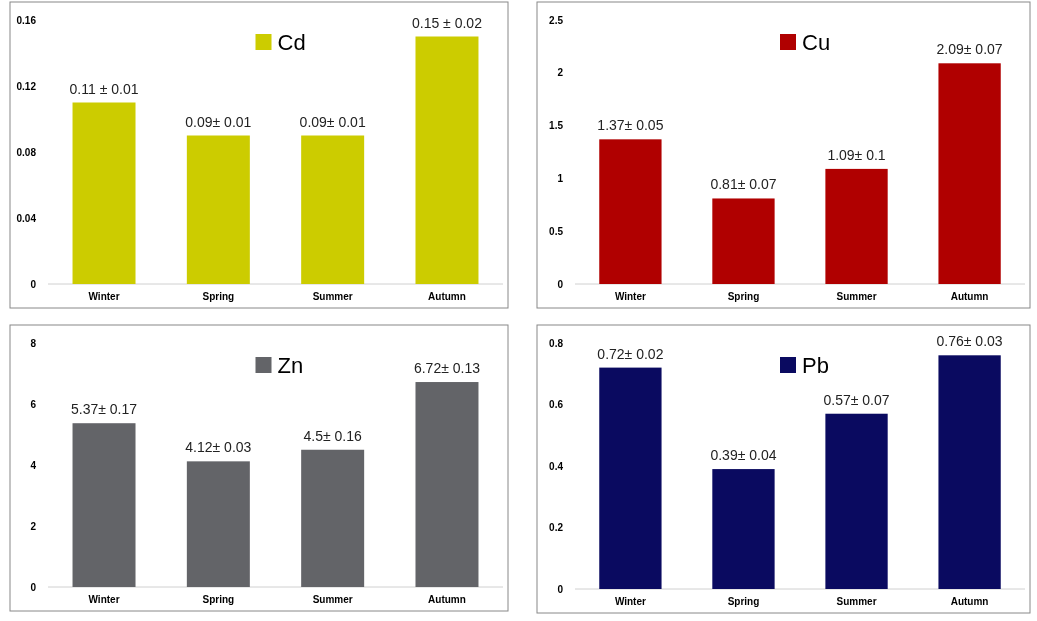  What do you see at coordinates (969, 49) in the screenshot?
I see `data-label: 2.09± 0.07` at bounding box center [969, 49].